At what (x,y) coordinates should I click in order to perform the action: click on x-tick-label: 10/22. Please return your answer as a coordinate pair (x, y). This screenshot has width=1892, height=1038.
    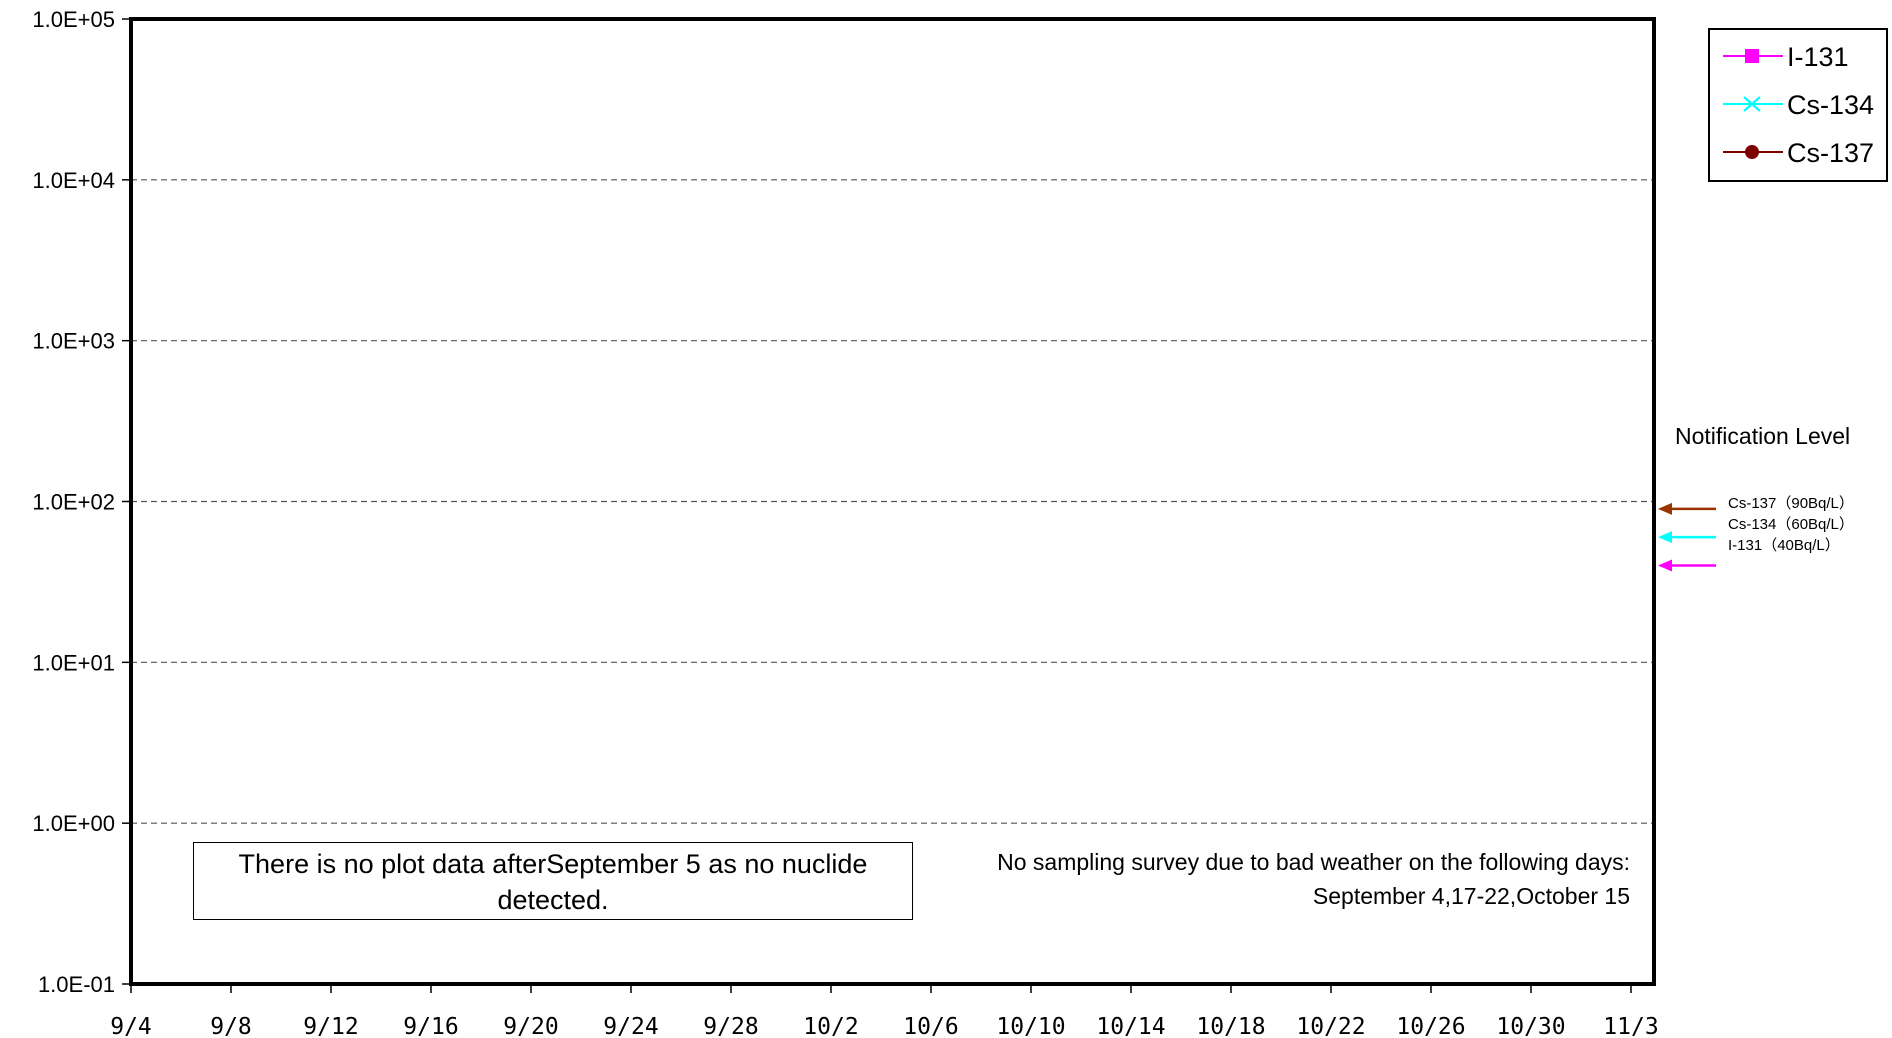
    Looking at the image, I should click on (1330, 1026).